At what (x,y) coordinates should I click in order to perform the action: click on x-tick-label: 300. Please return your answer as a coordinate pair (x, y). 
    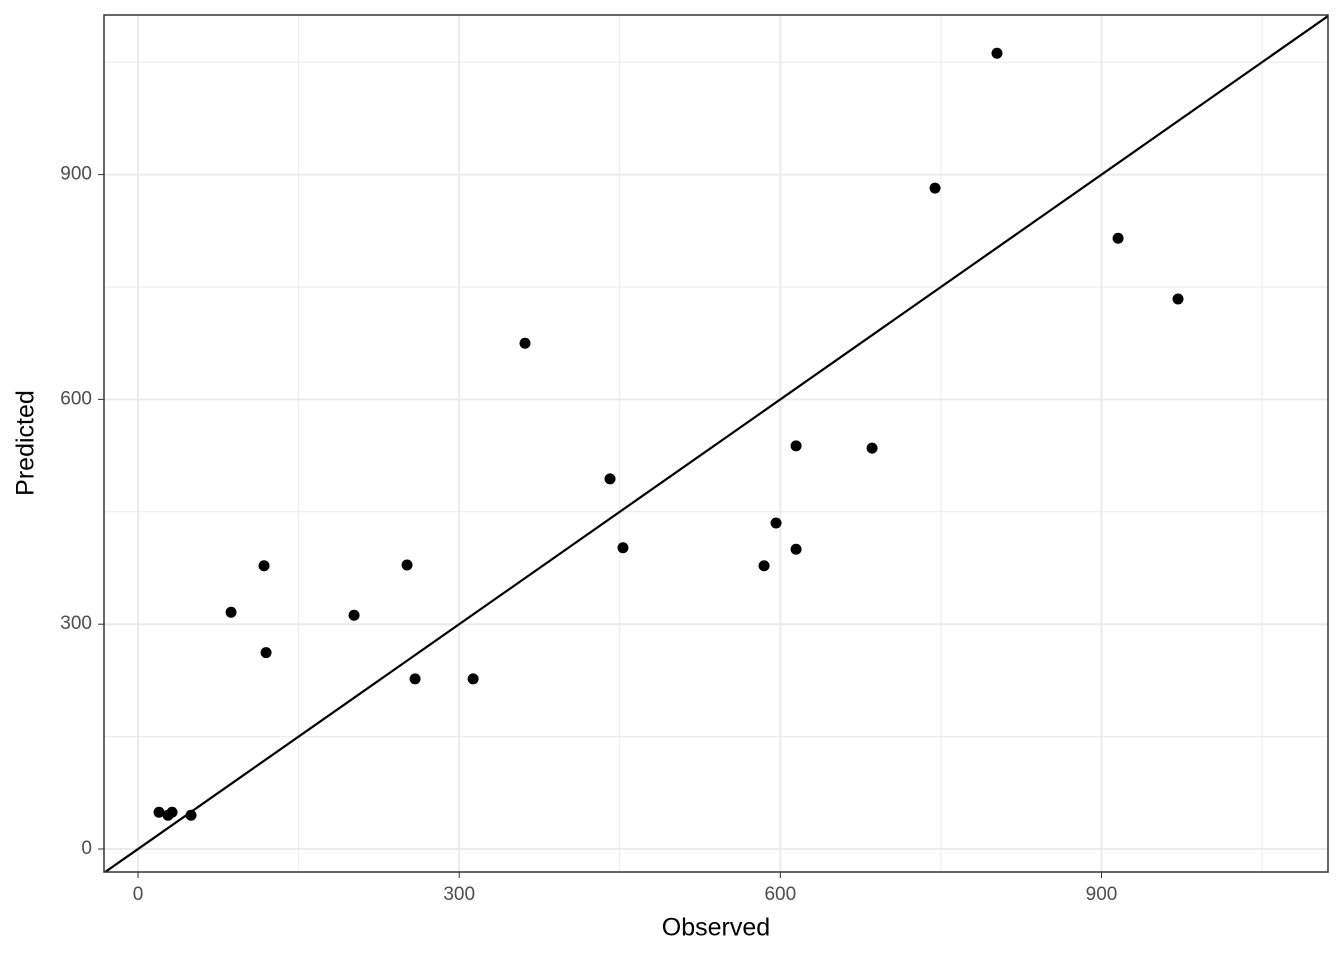
    Looking at the image, I should click on (459, 894).